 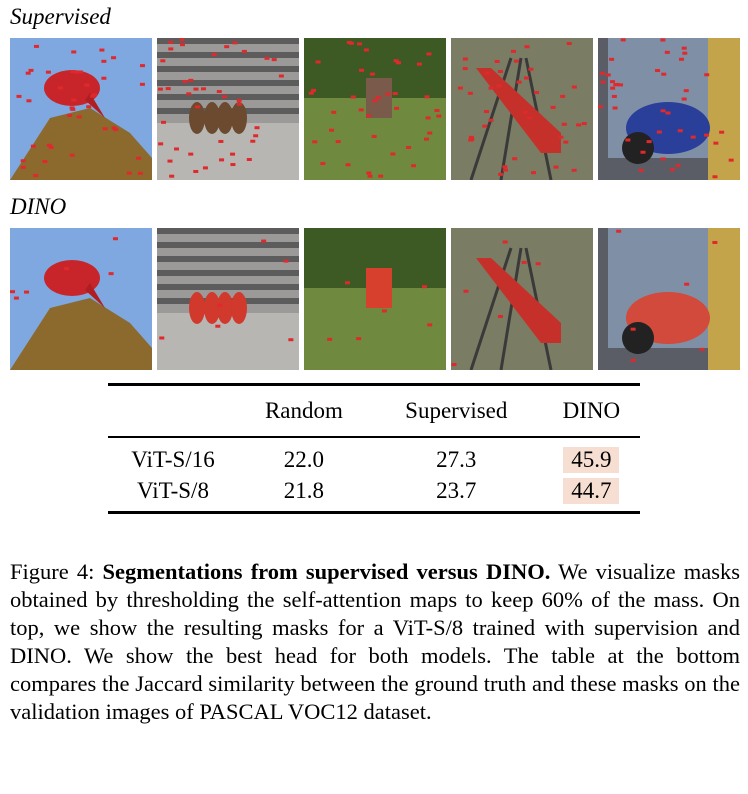 What do you see at coordinates (456, 410) in the screenshot?
I see `header-cell: Supervised` at bounding box center [456, 410].